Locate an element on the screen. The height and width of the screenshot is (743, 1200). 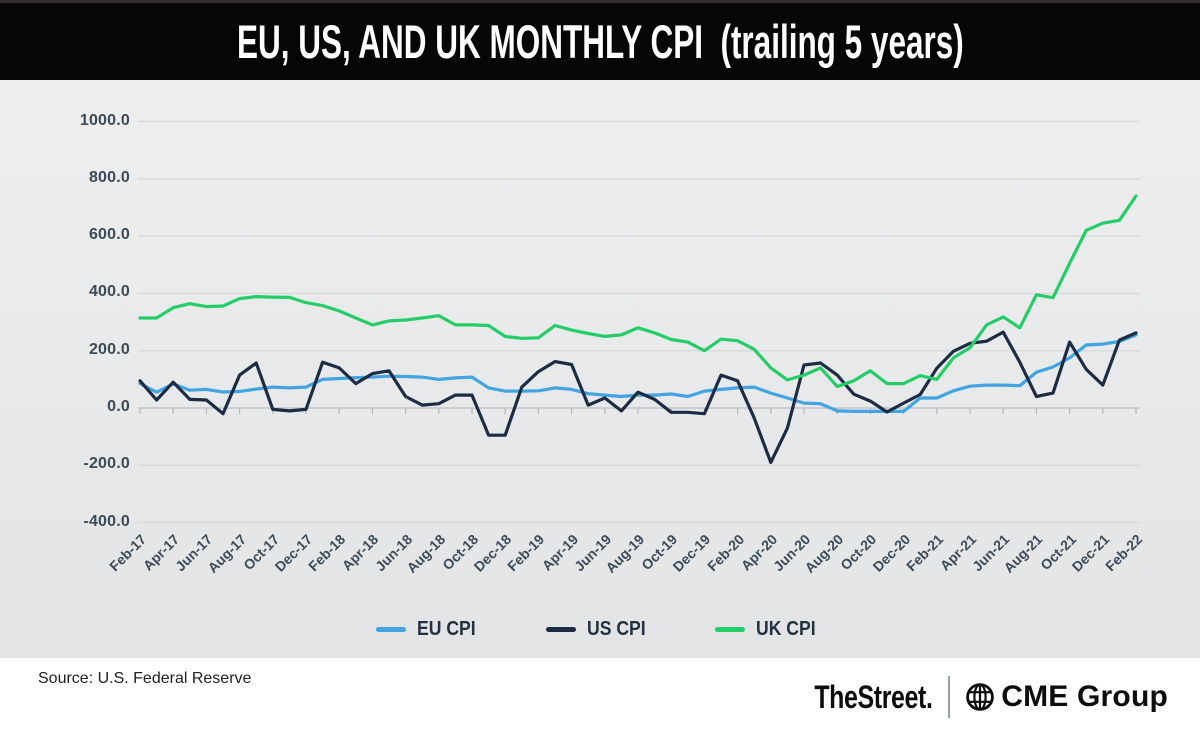
brand-logos: TheStreet. CME Group is located at coordinates (974, 697).